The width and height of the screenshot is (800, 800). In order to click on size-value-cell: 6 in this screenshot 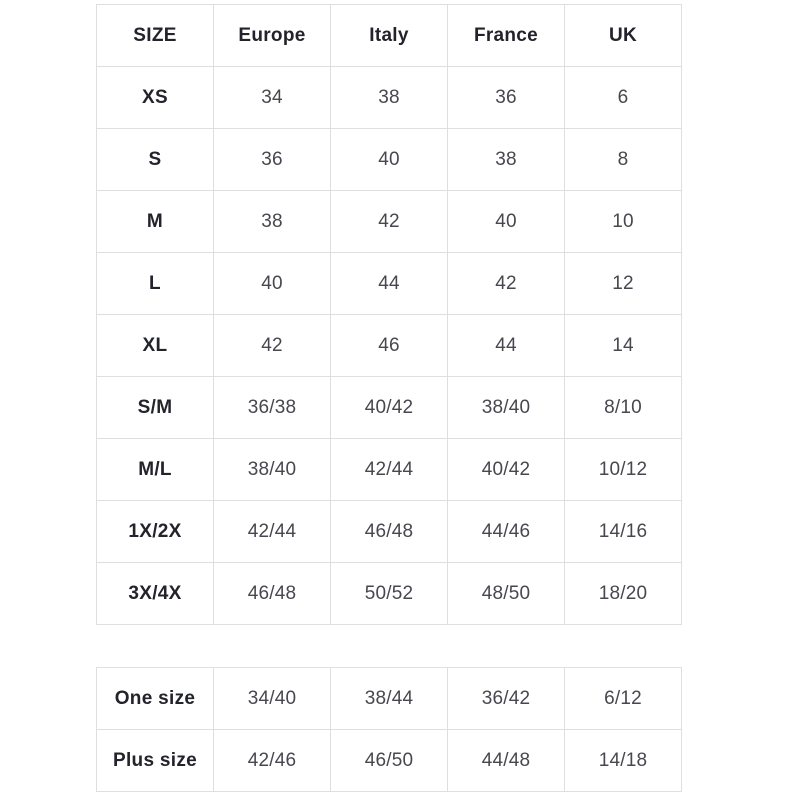, I will do `click(623, 97)`.